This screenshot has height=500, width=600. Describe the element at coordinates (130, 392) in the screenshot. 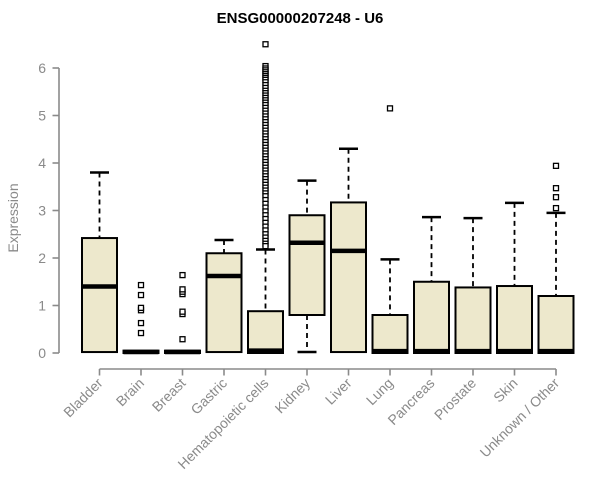

I see `x-tick-label-brain: Brain` at that location.